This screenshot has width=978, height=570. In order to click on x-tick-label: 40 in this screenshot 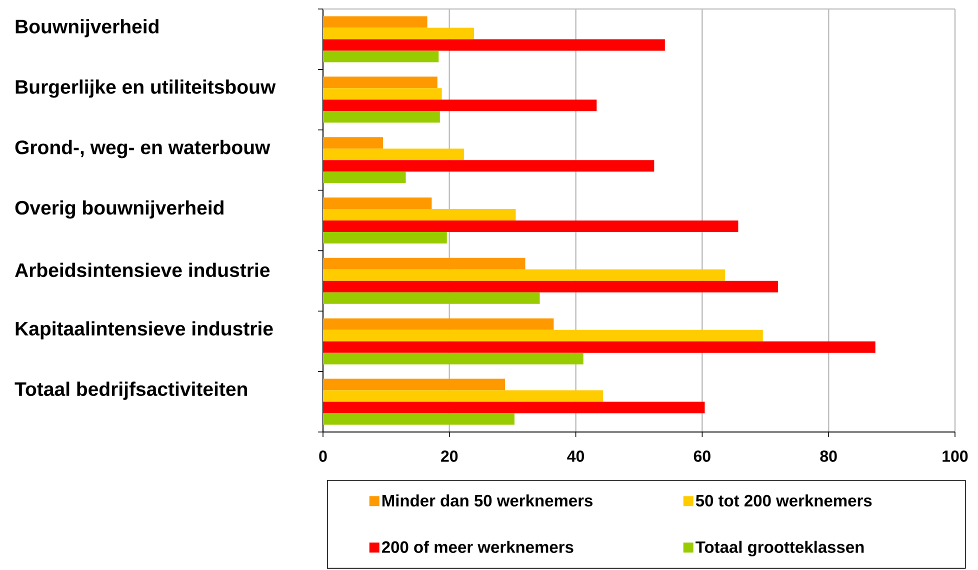, I will do `click(575, 456)`.